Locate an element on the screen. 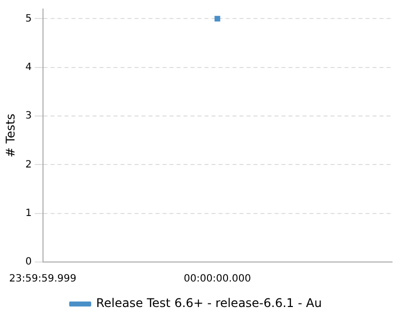 This screenshot has width=400, height=320. y-tick-label: 2 is located at coordinates (28, 164).